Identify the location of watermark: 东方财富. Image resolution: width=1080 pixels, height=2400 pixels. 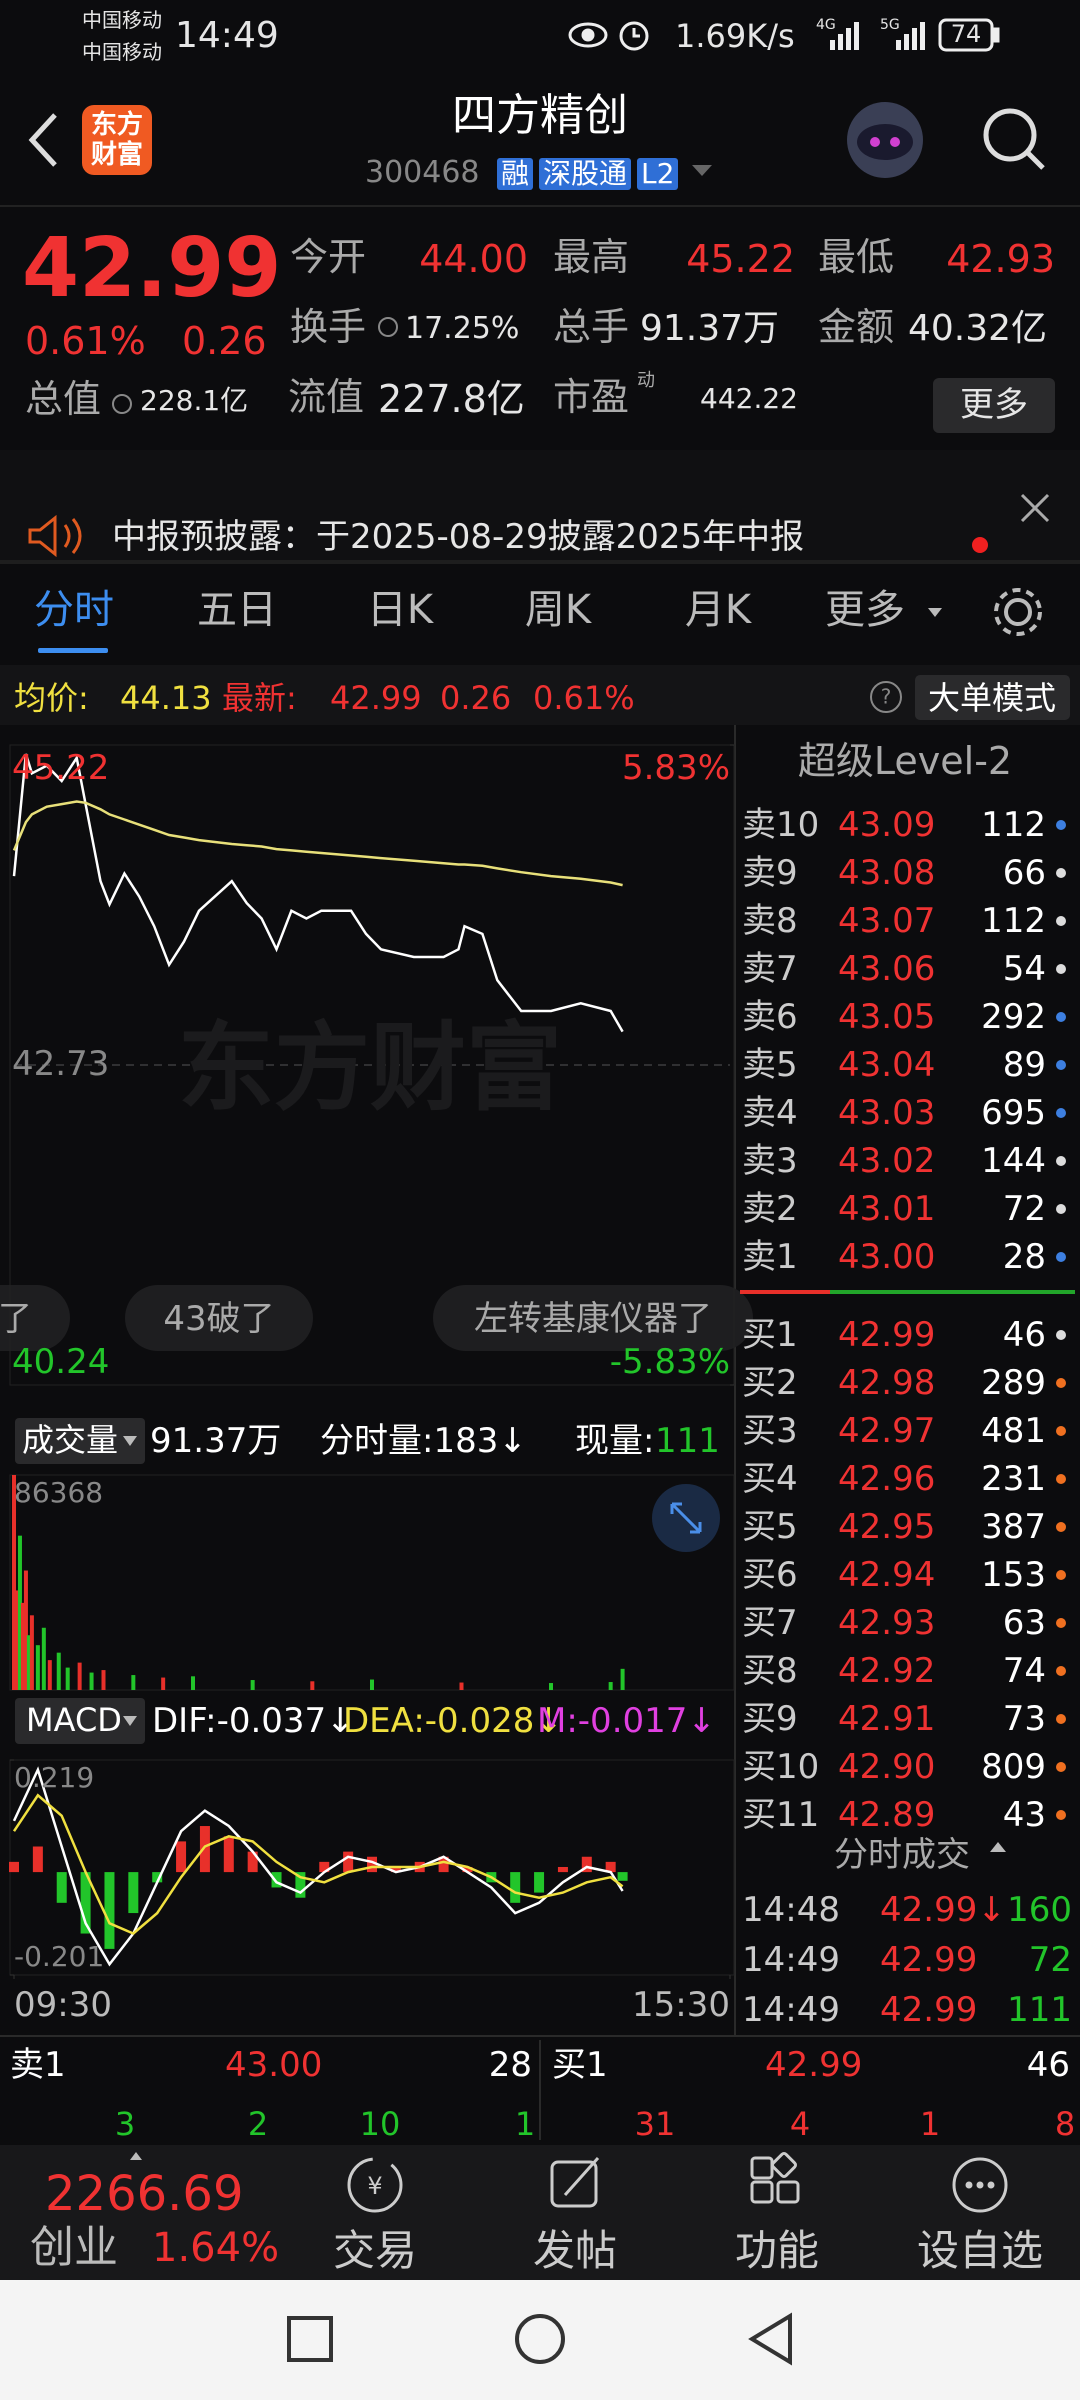
(370, 1068).